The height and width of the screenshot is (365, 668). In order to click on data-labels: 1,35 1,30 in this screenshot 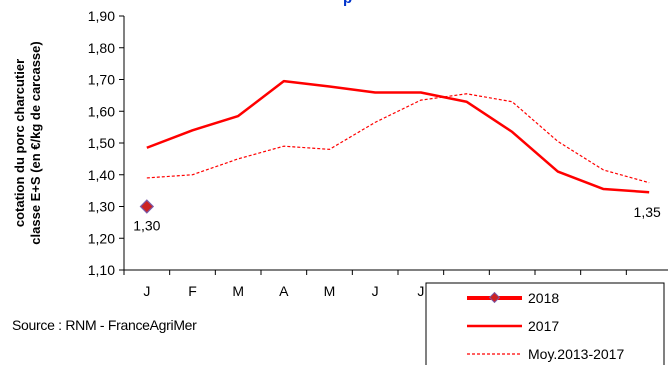, I will do `click(397, 218)`.